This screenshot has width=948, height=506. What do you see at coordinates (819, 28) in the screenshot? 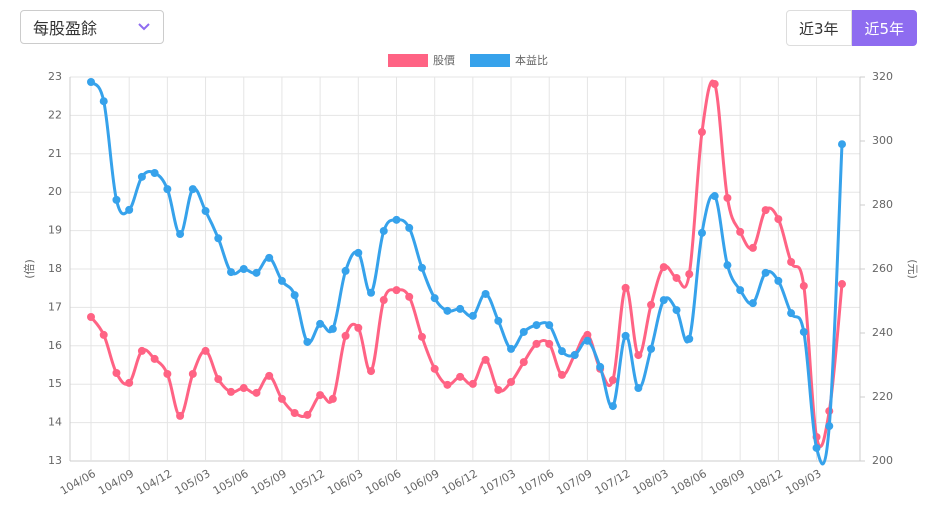
I see `range-button: 近3年` at bounding box center [819, 28].